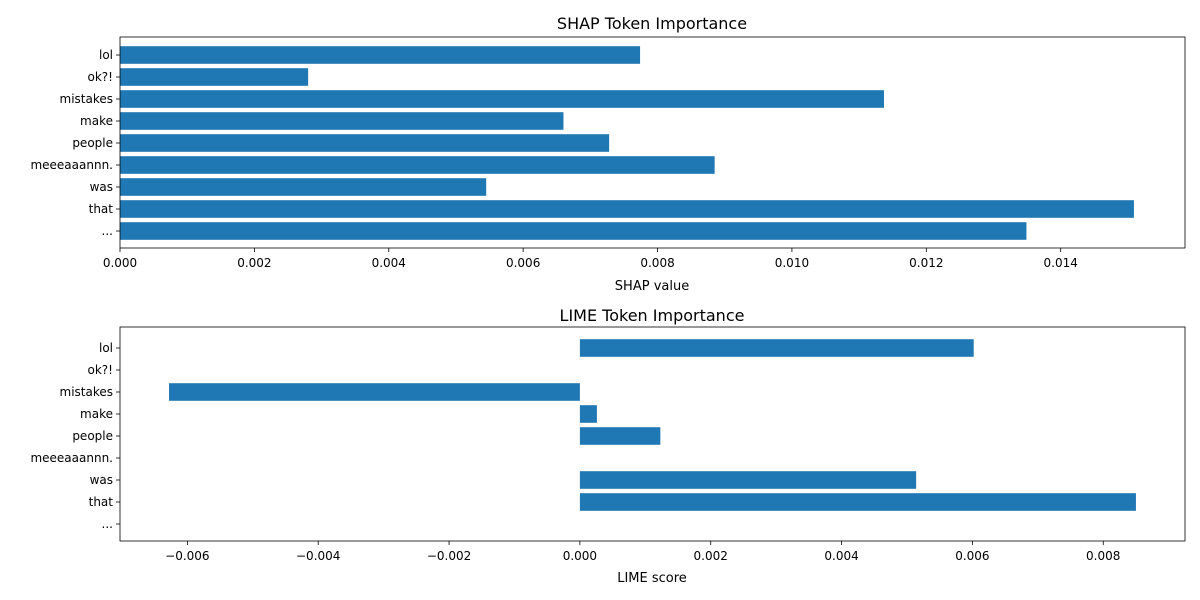  What do you see at coordinates (972, 556) in the screenshot?
I see `lime-x-tick-label-6: 0.006` at bounding box center [972, 556].